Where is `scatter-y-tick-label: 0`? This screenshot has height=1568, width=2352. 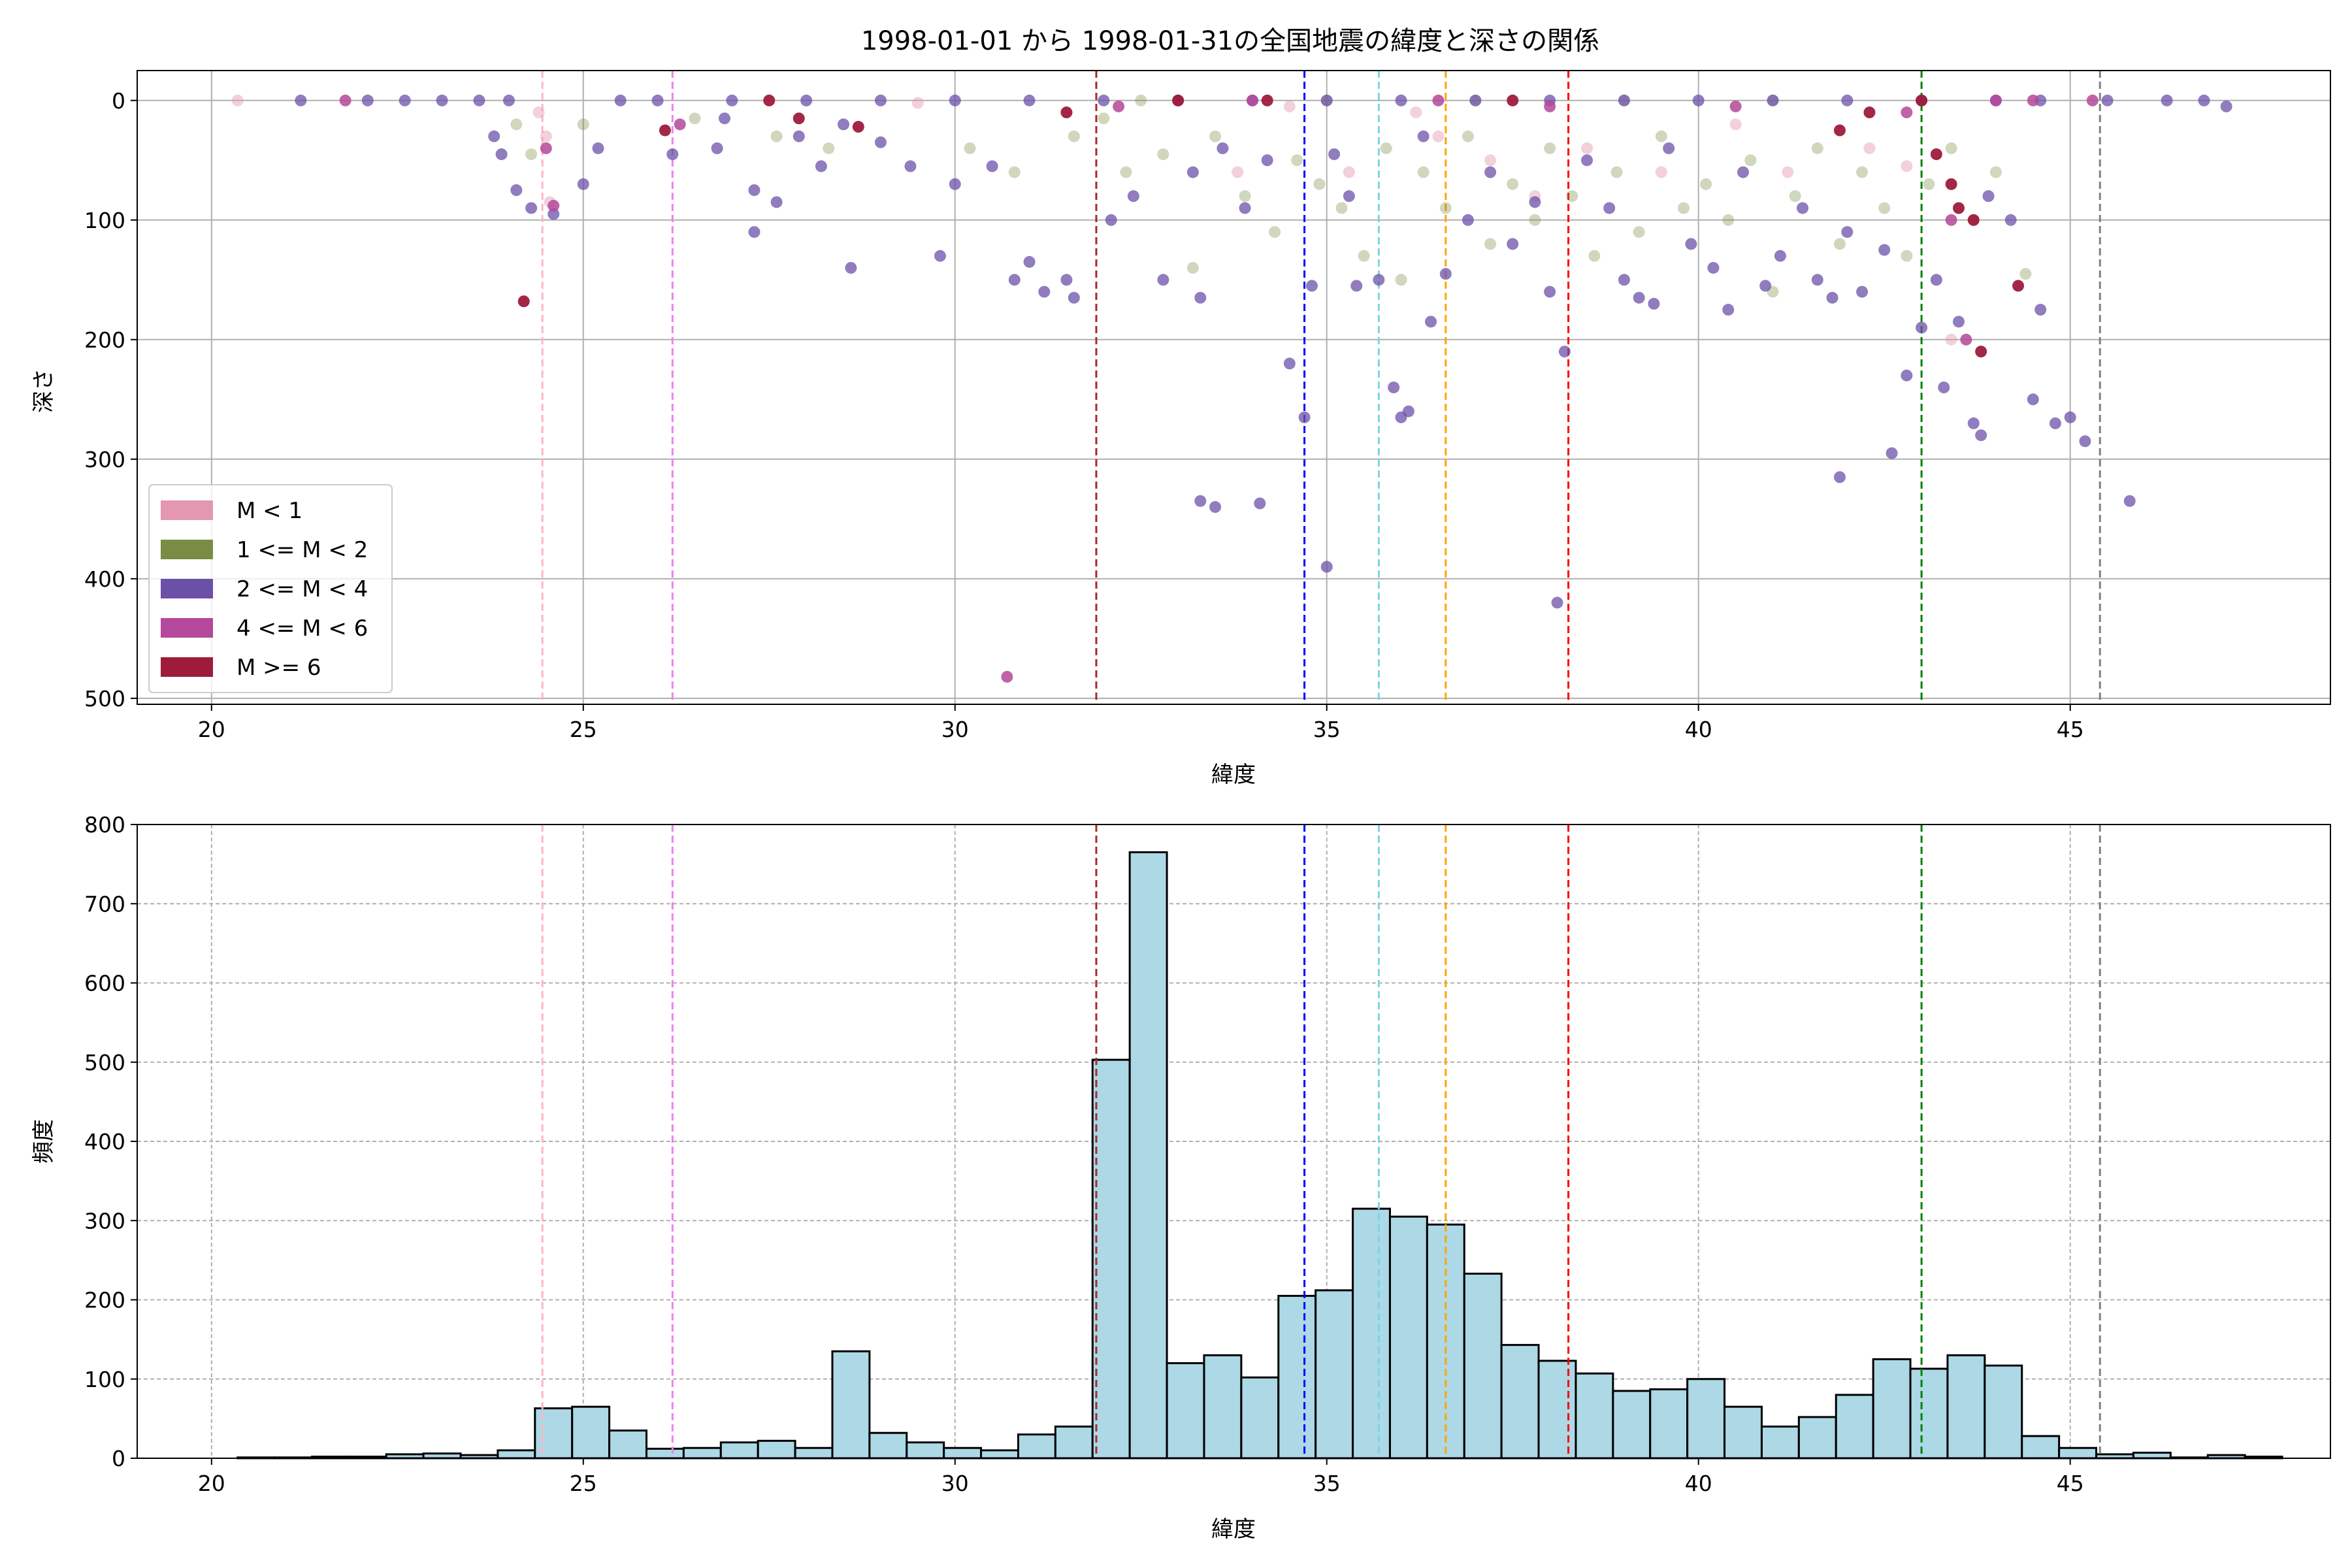
scatter-y-tick-label: 0 is located at coordinates (118, 101).